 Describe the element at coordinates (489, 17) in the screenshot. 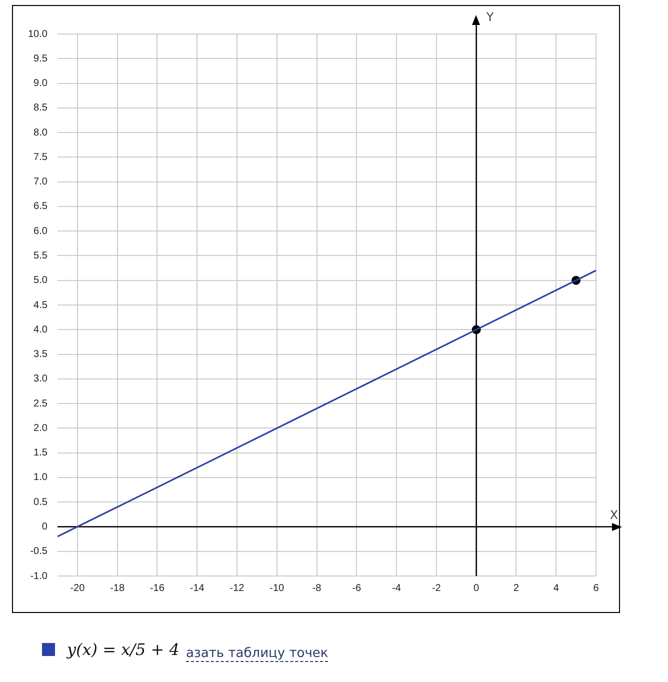

I see `y-axis-title: Y` at that location.